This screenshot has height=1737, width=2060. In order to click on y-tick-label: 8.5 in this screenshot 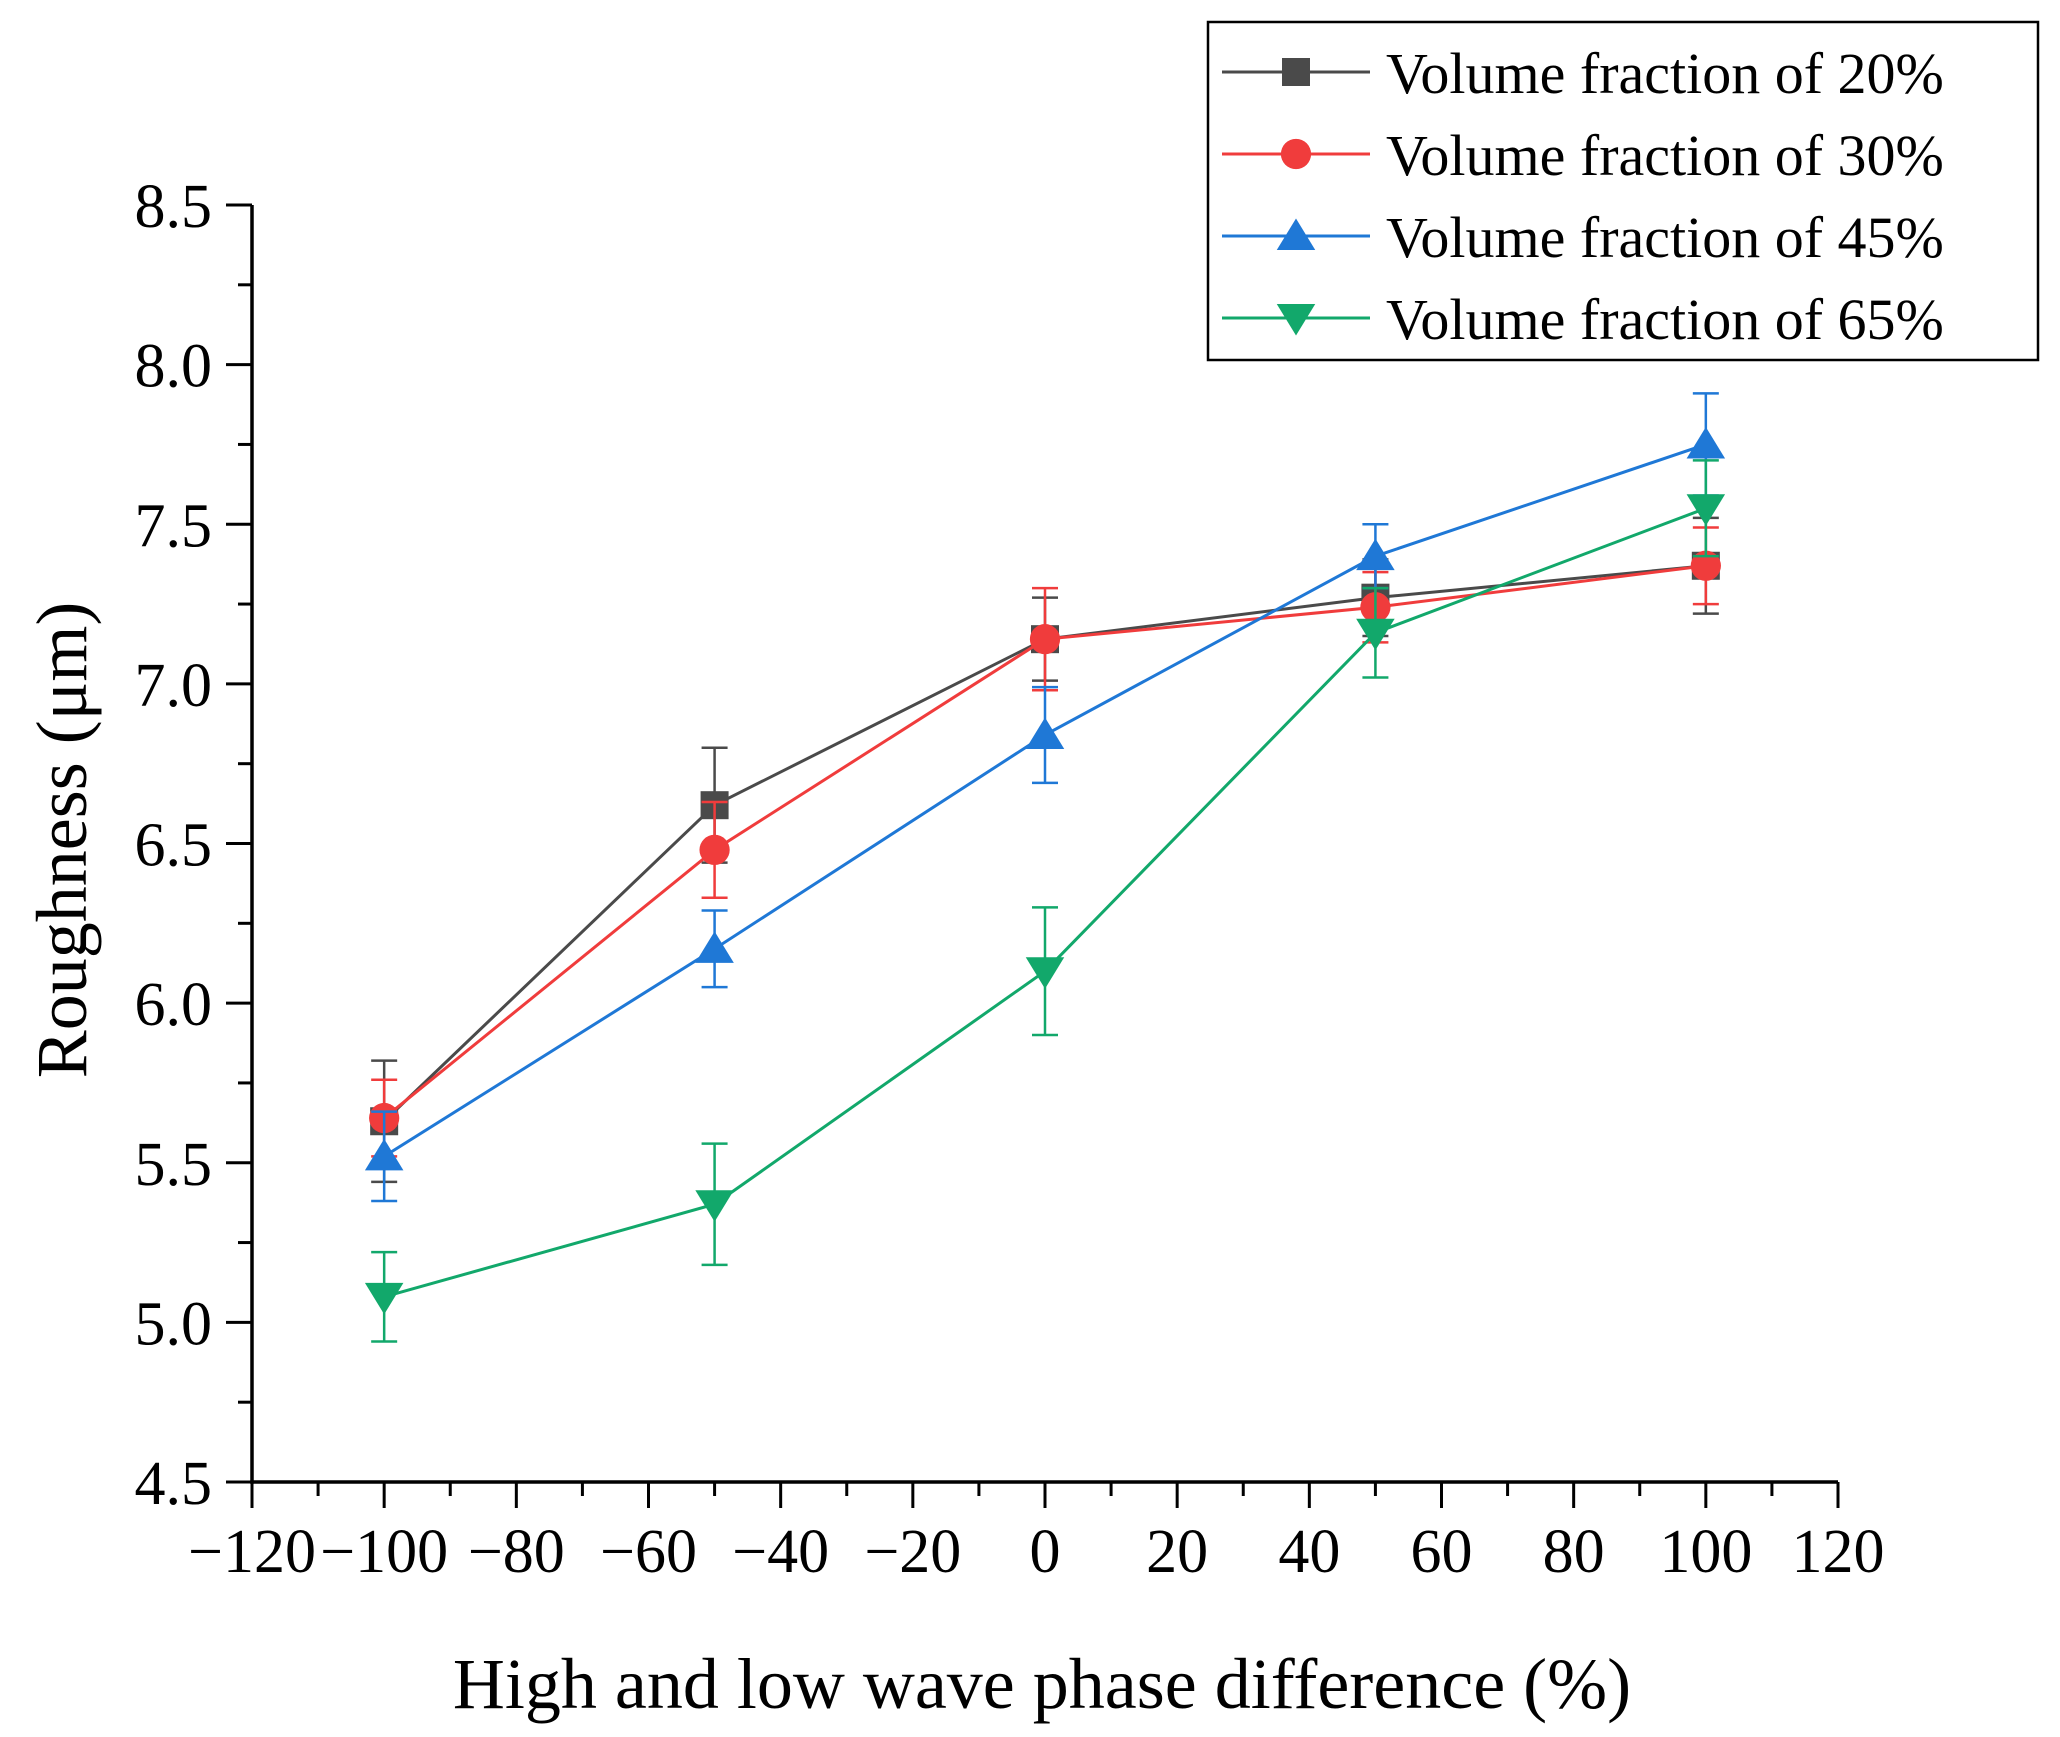, I will do `click(174, 207)`.